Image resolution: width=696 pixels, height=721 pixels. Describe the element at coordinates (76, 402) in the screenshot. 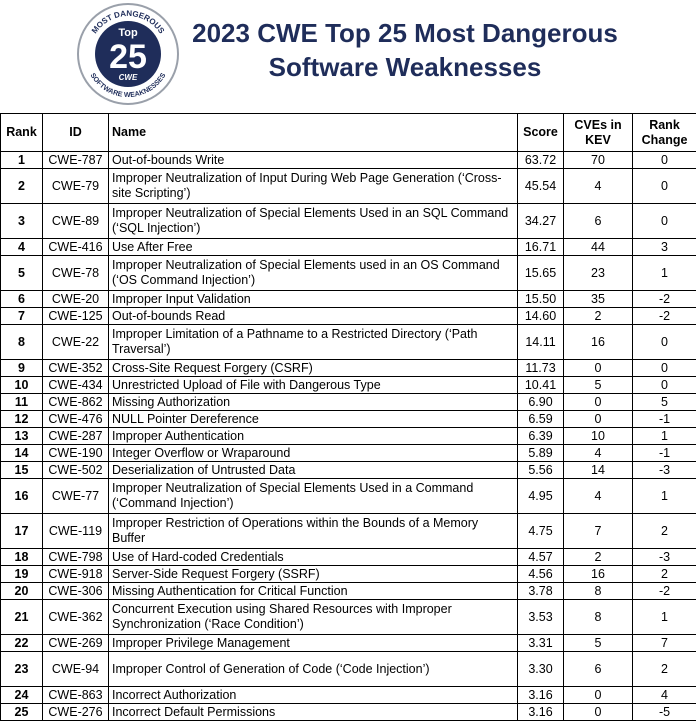

I see `cell-id: CWE-862` at that location.